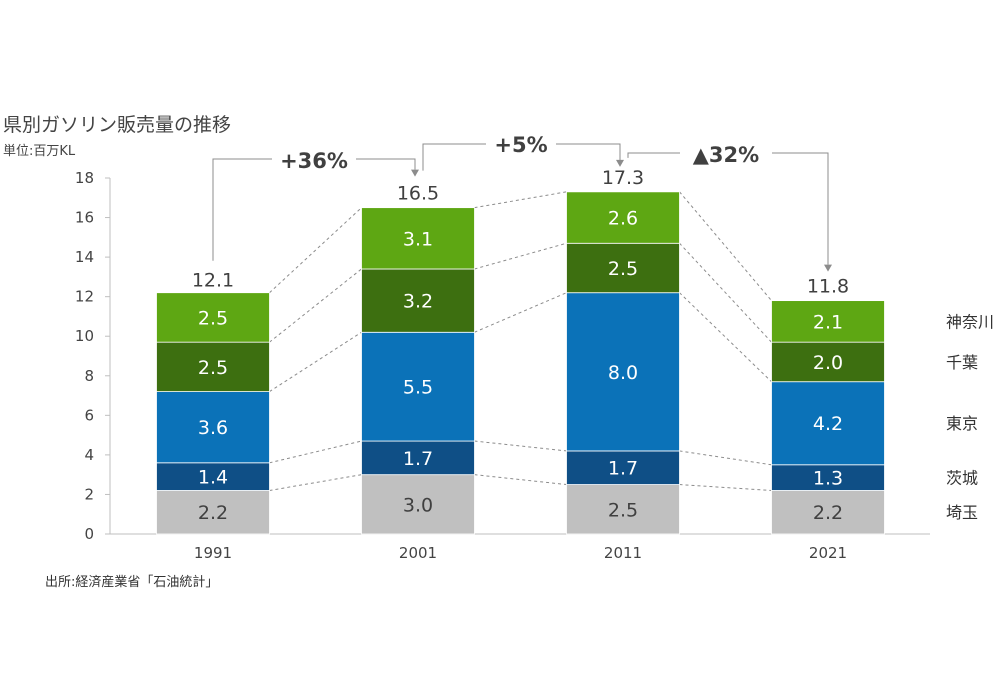 The width and height of the screenshot is (1000, 690). Describe the element at coordinates (84, 297) in the screenshot. I see `y-tick-label: 12` at that location.